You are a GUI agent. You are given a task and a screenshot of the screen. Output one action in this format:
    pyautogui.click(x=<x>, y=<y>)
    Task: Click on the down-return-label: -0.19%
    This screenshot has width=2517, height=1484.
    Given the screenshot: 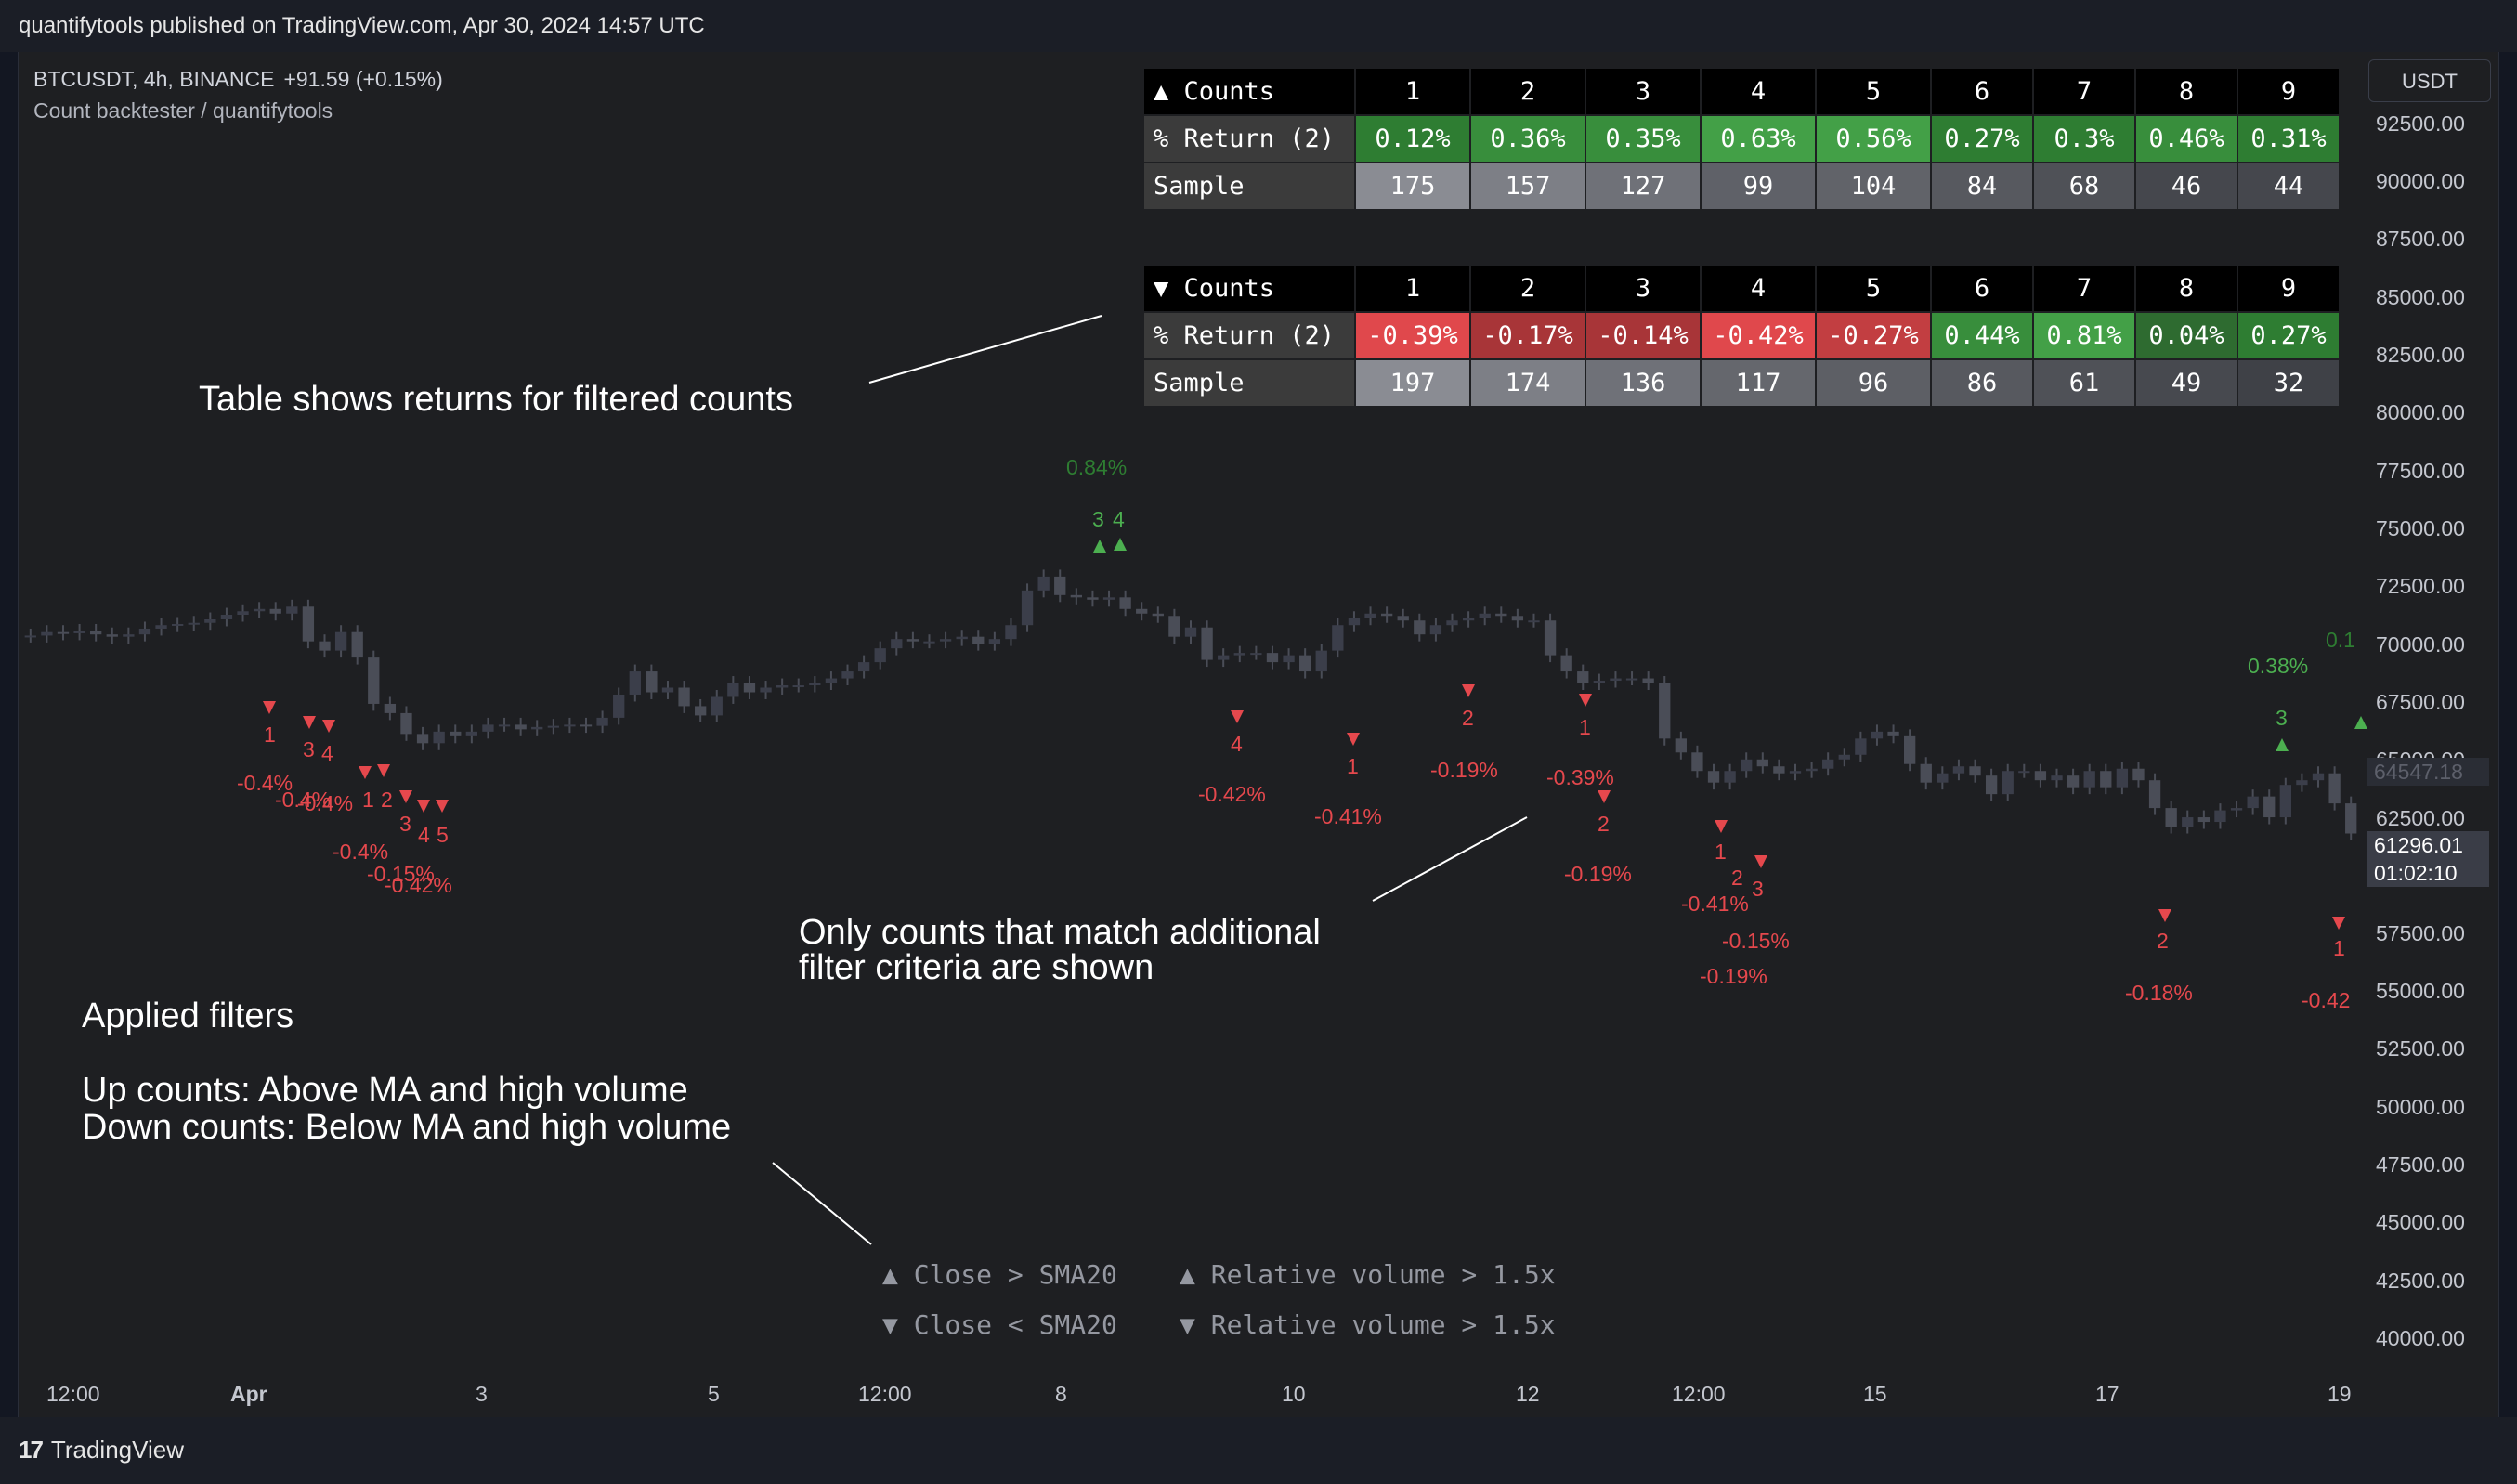 What is the action you would take?
    pyautogui.click(x=1733, y=976)
    